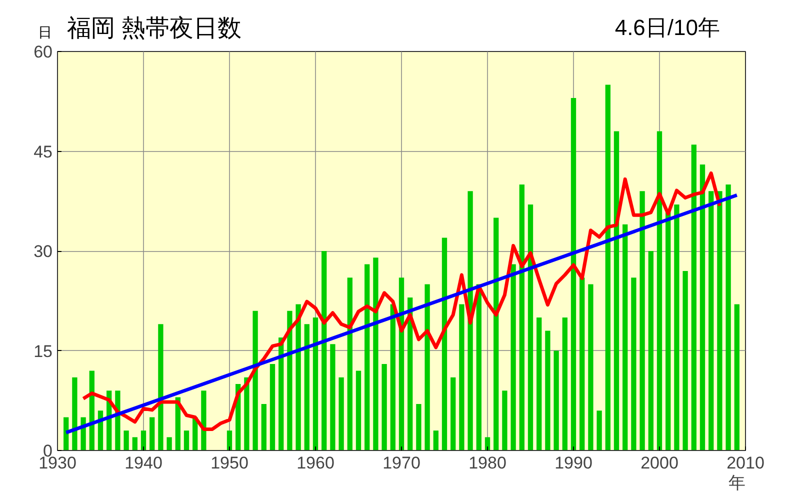  I want to click on x-tick-label: 1960, so click(315, 463).